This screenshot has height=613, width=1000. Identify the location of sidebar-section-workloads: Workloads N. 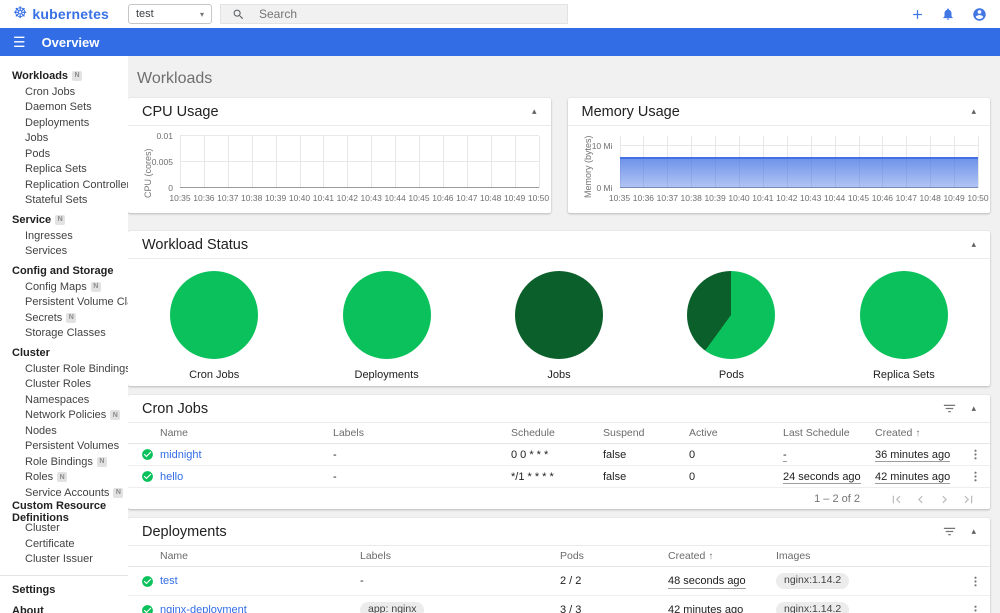
(64, 75).